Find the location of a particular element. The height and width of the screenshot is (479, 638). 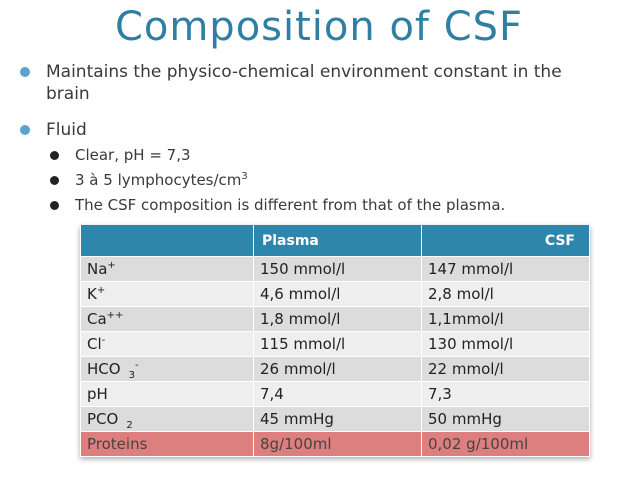

plasma-value: 7,4 is located at coordinates (337, 394).